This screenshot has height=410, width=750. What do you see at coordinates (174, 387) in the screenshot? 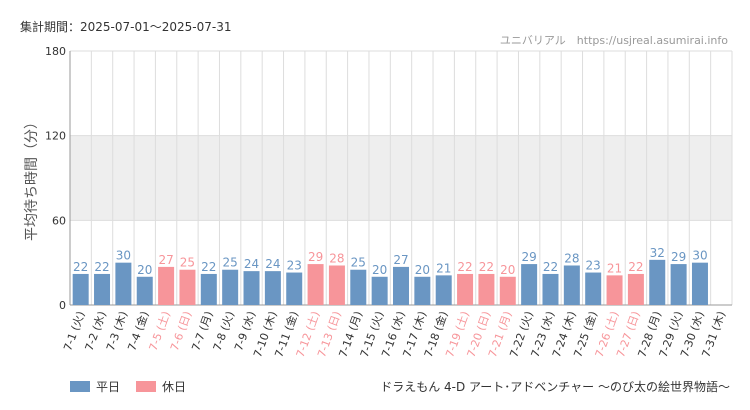
I see `legend-label-holiday: 休日` at bounding box center [174, 387].